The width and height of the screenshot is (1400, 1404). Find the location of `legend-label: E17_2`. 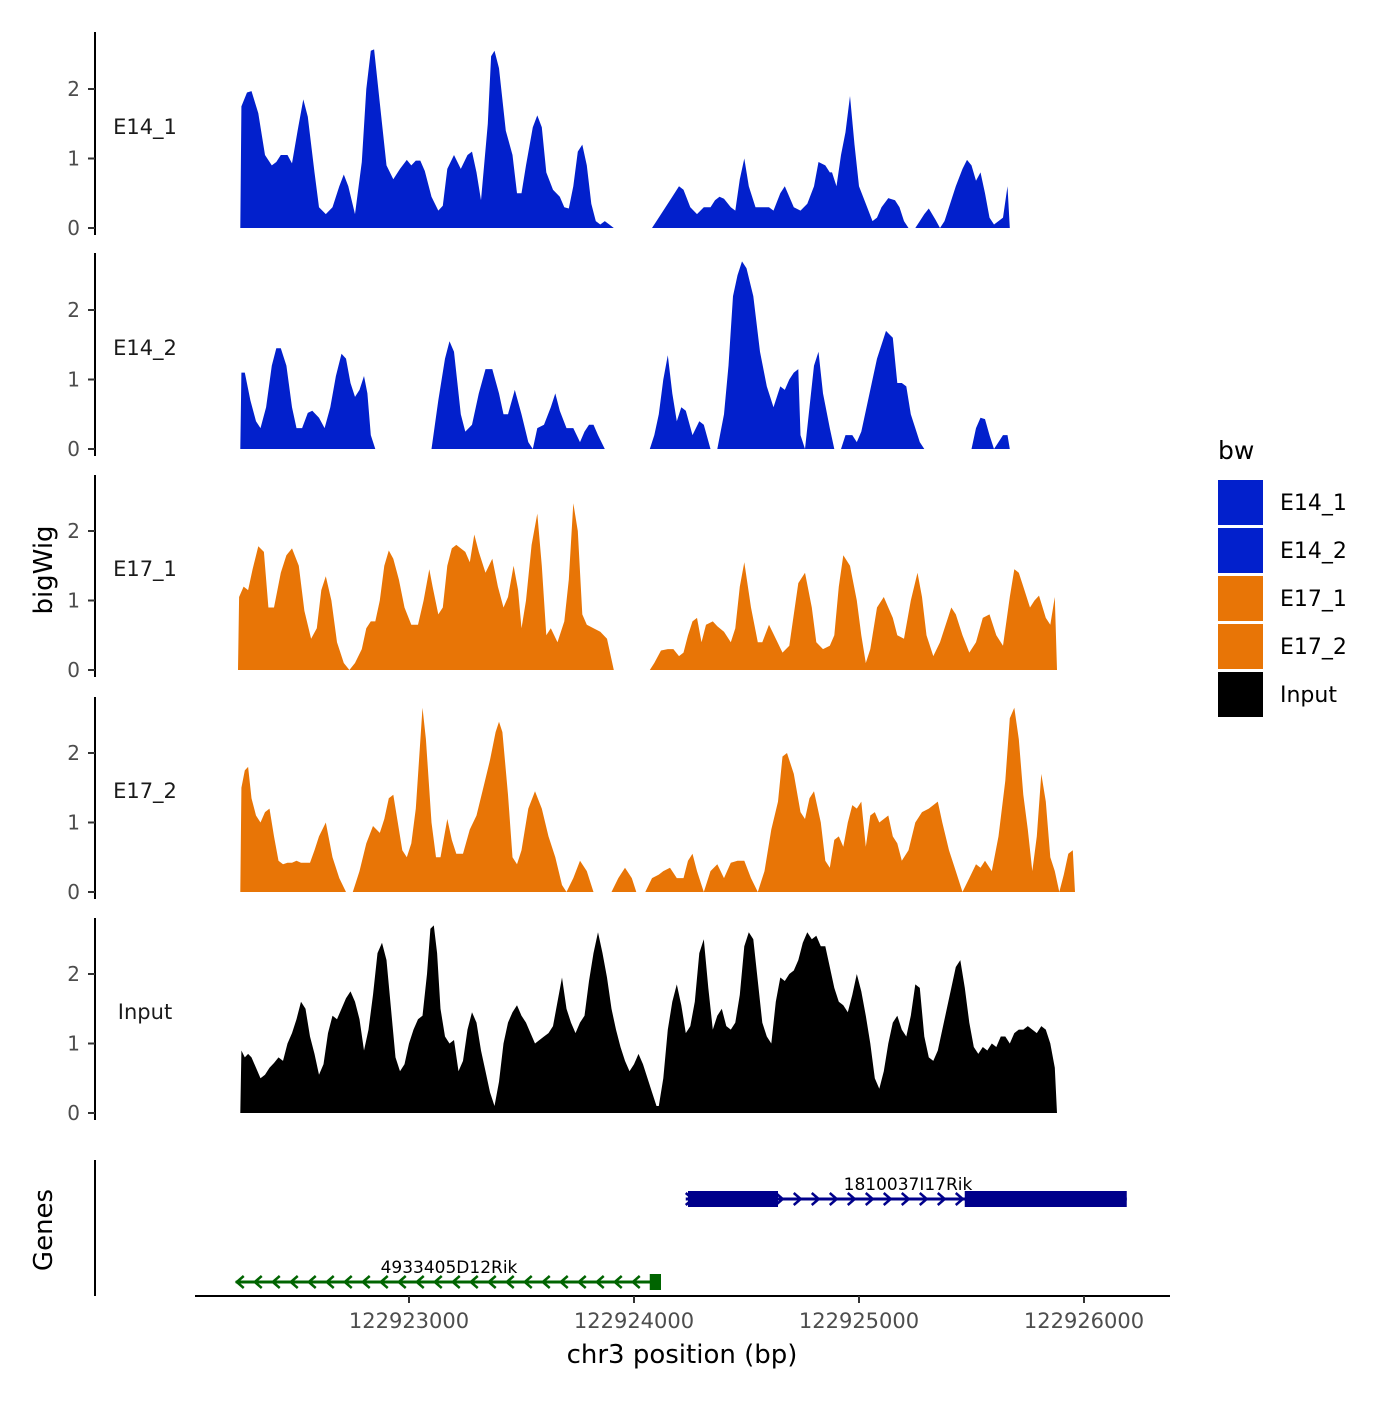

legend-label: E17_2 is located at coordinates (1313, 647).